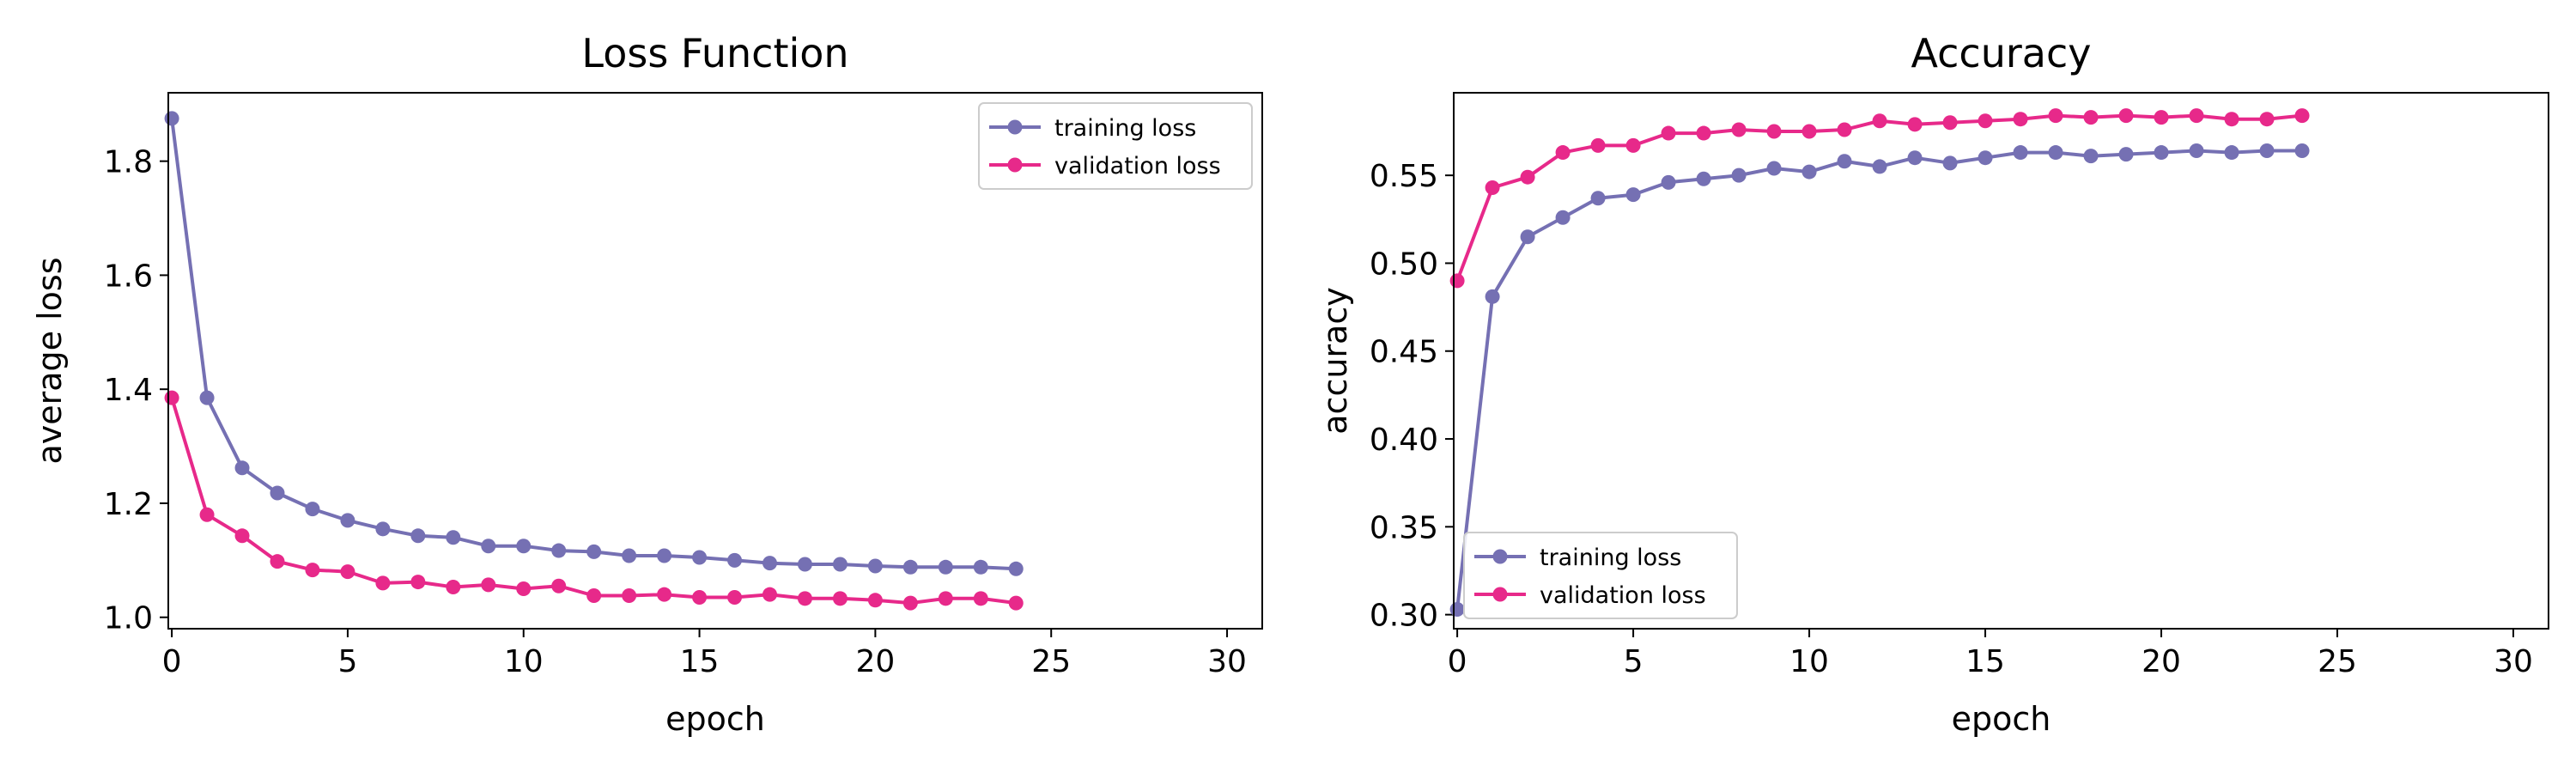  Describe the element at coordinates (128, 276) in the screenshot. I see `y-tick-label: 1.6` at that location.